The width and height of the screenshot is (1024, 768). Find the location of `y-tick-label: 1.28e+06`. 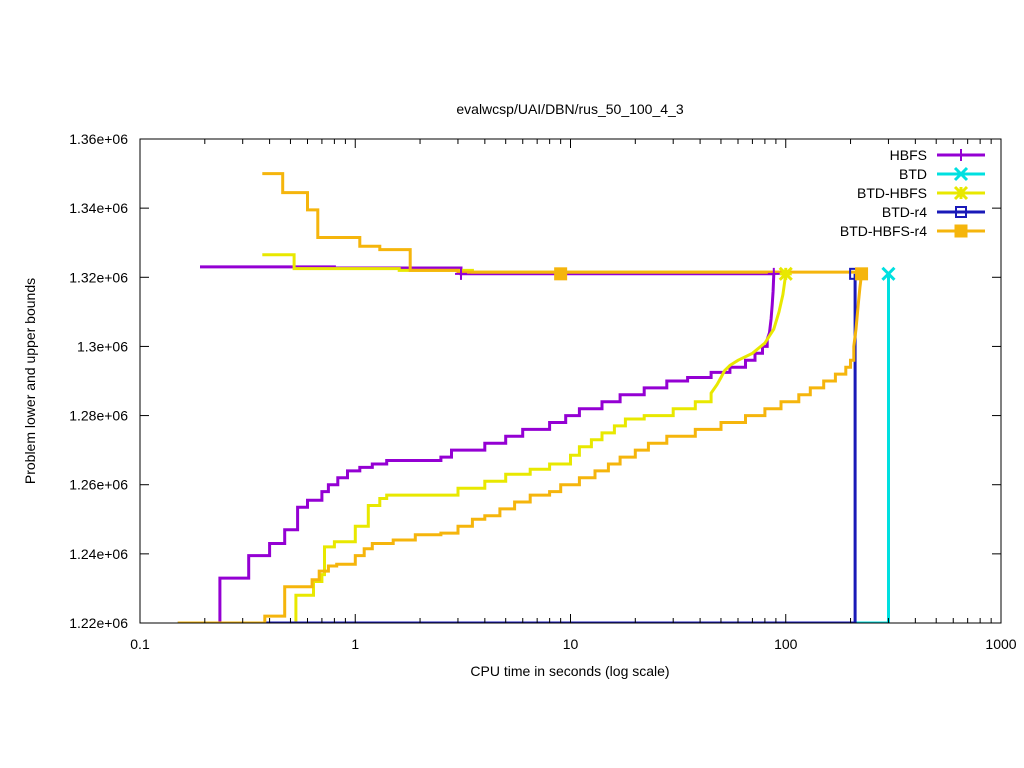

y-tick-label: 1.28e+06 is located at coordinates (98, 416).